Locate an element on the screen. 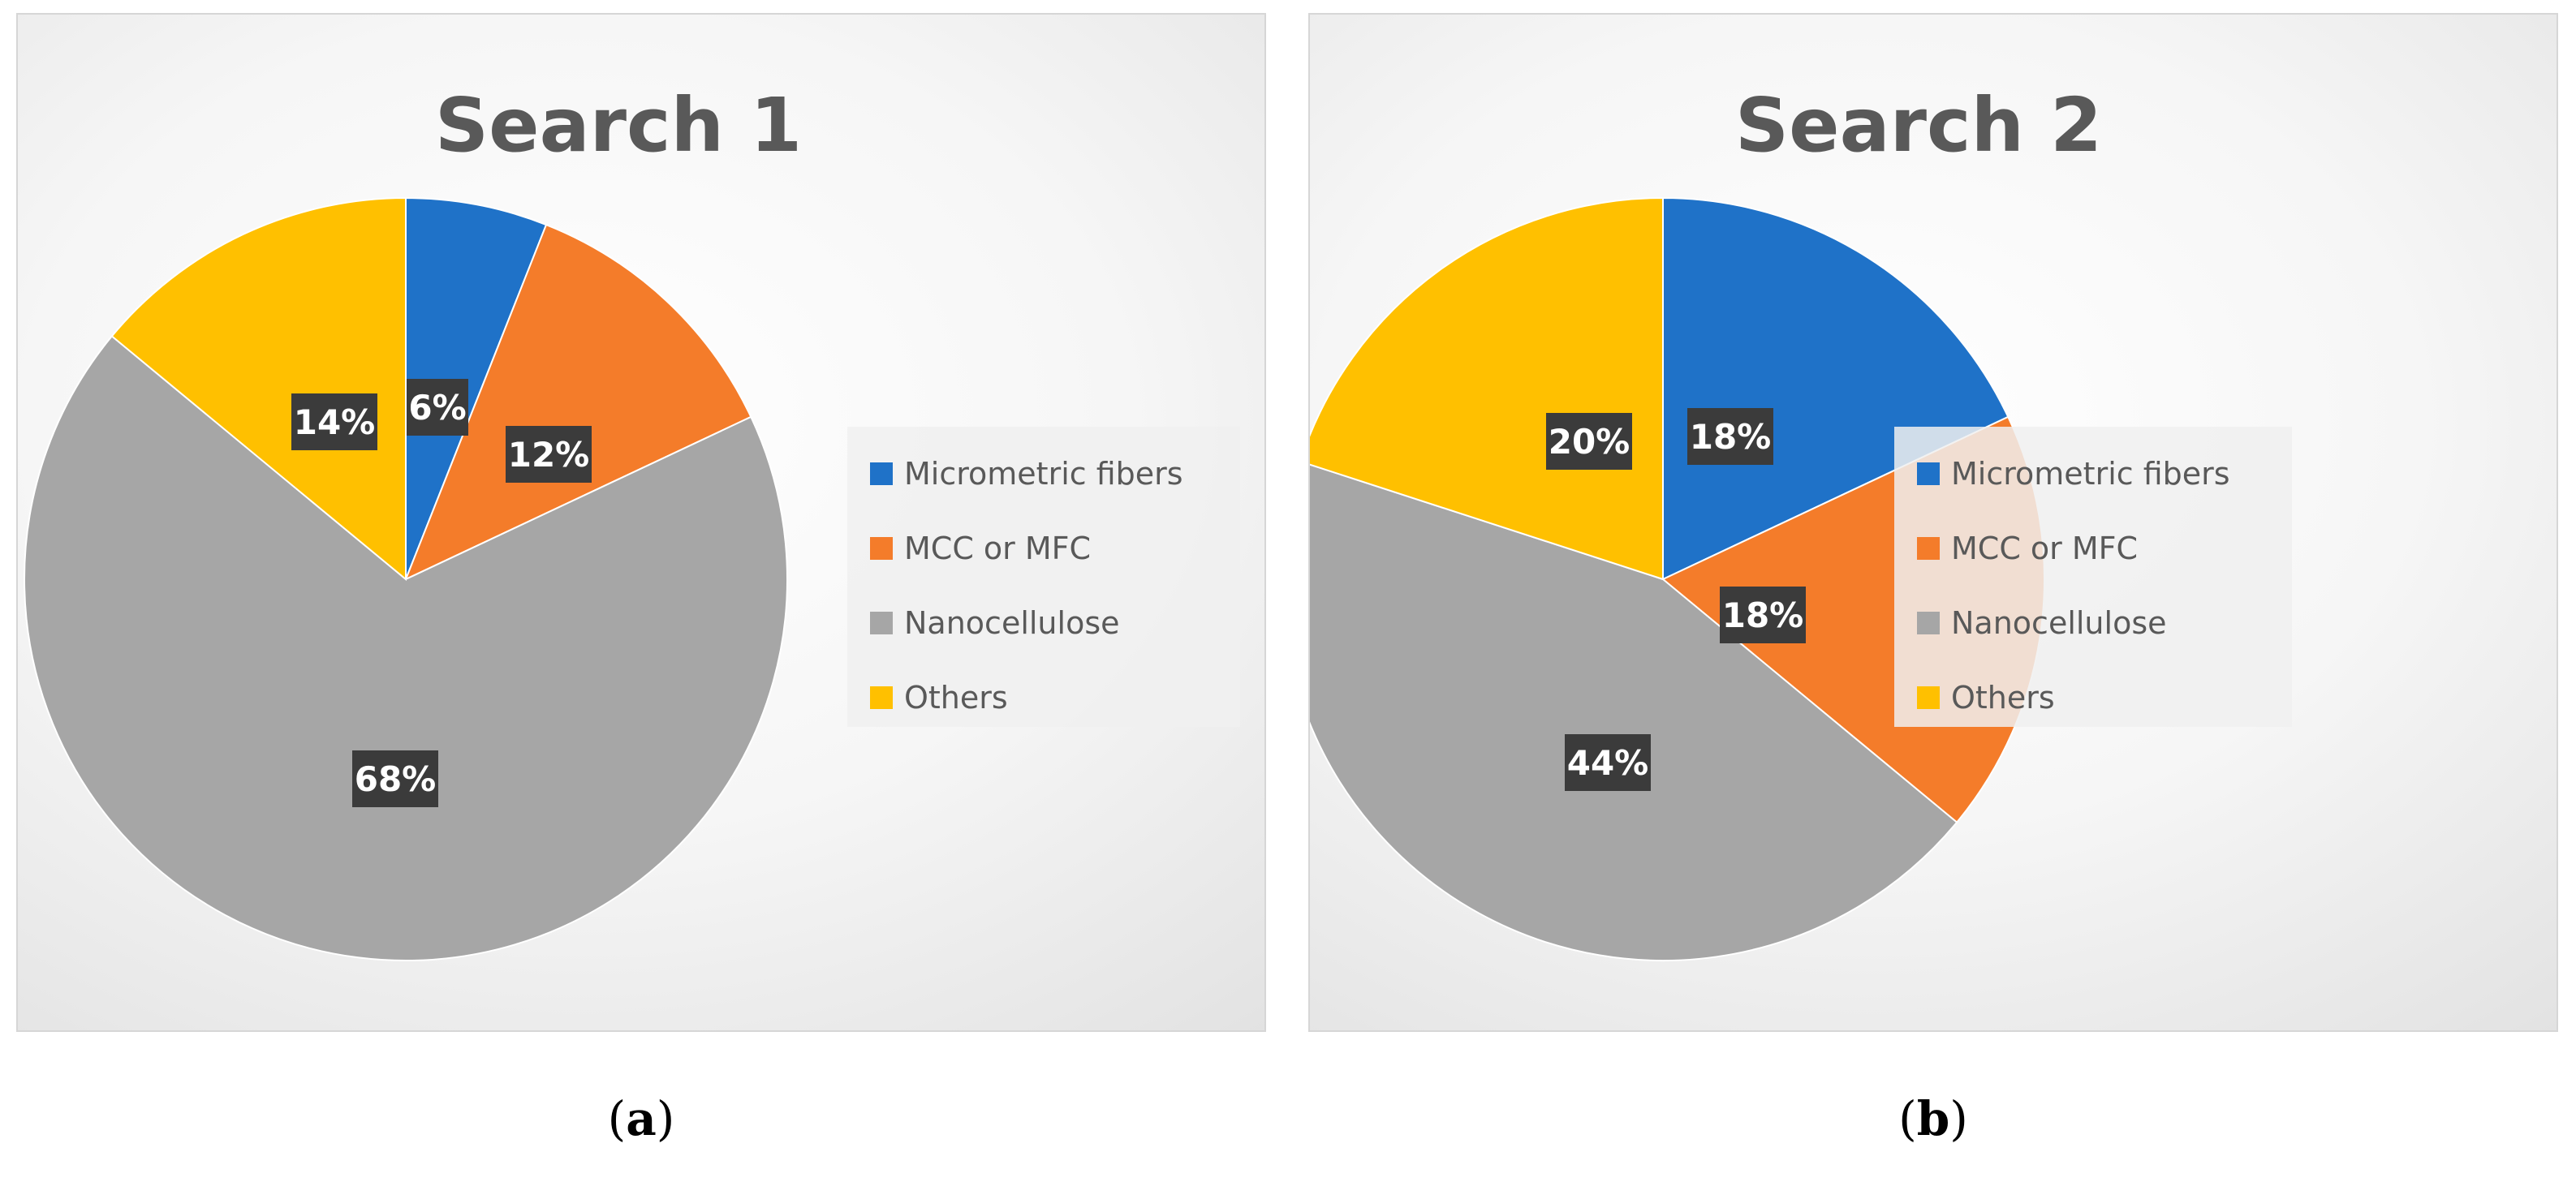  data-label-others: 20% is located at coordinates (1589, 441).